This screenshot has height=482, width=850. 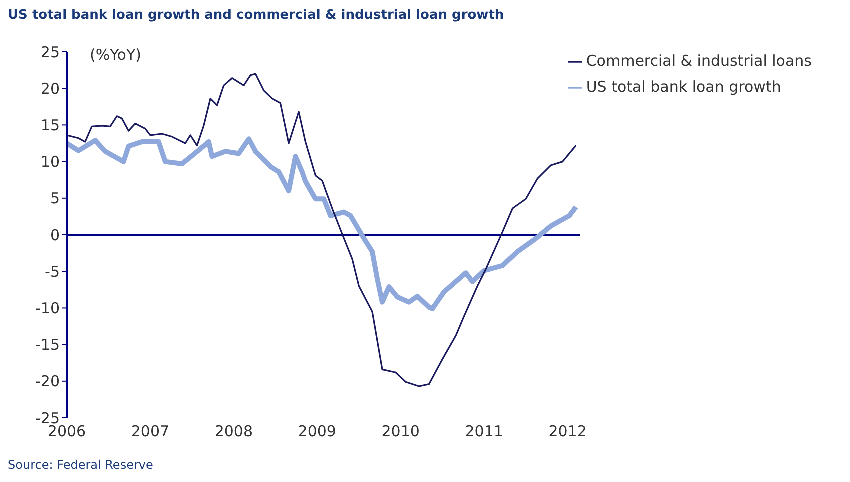 What do you see at coordinates (52, 271) in the screenshot?
I see `y-tick-label: -5` at bounding box center [52, 271].